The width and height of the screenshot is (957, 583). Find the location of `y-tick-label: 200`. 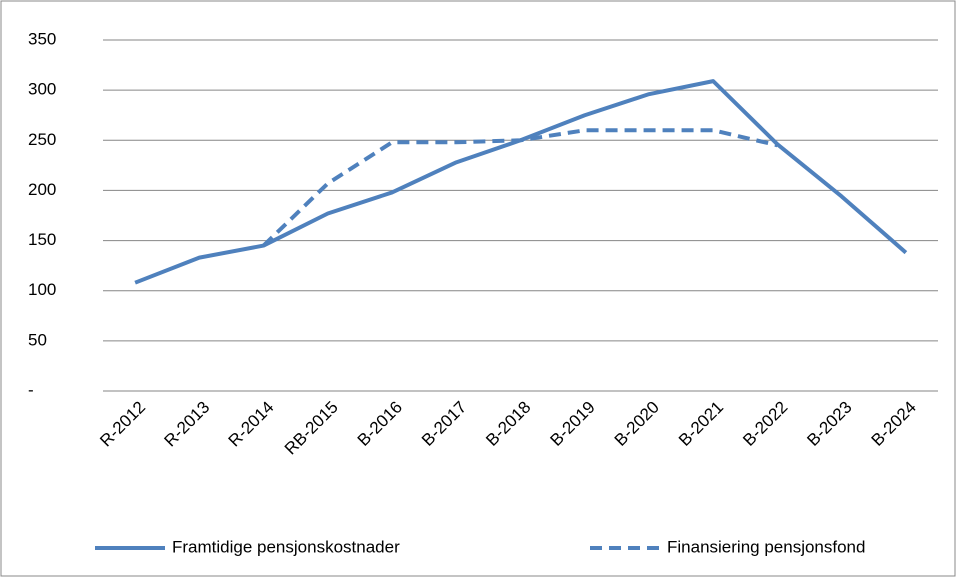

y-tick-label: 200 is located at coordinates (42, 189).